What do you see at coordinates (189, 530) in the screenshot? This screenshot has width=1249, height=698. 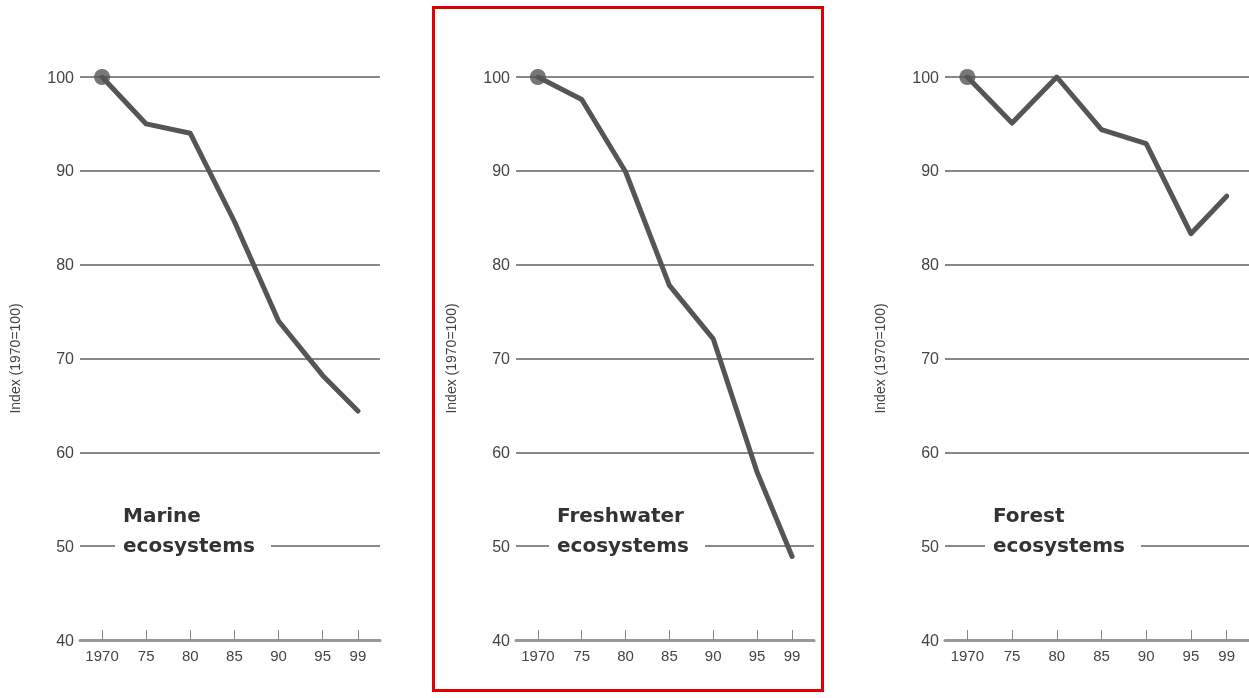 I see `text: Marine ecosystems` at bounding box center [189, 530].